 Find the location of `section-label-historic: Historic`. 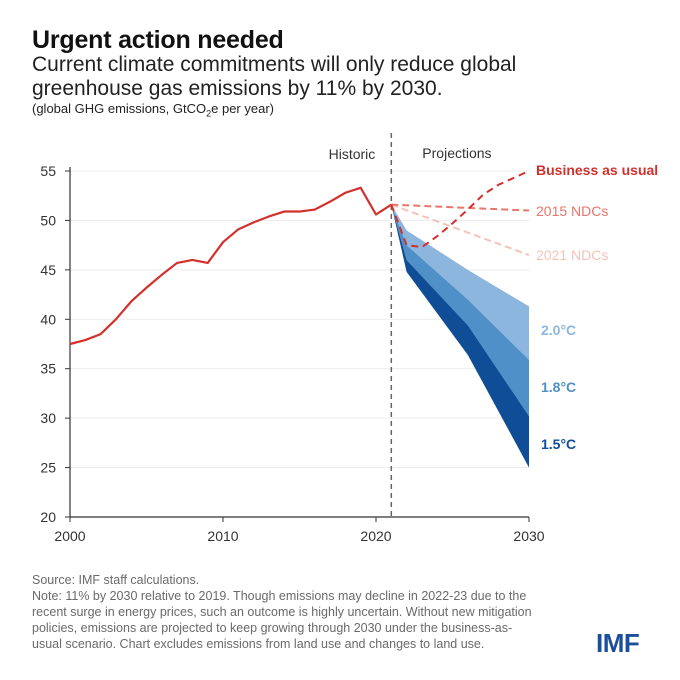

section-label-historic: Historic is located at coordinates (352, 154).